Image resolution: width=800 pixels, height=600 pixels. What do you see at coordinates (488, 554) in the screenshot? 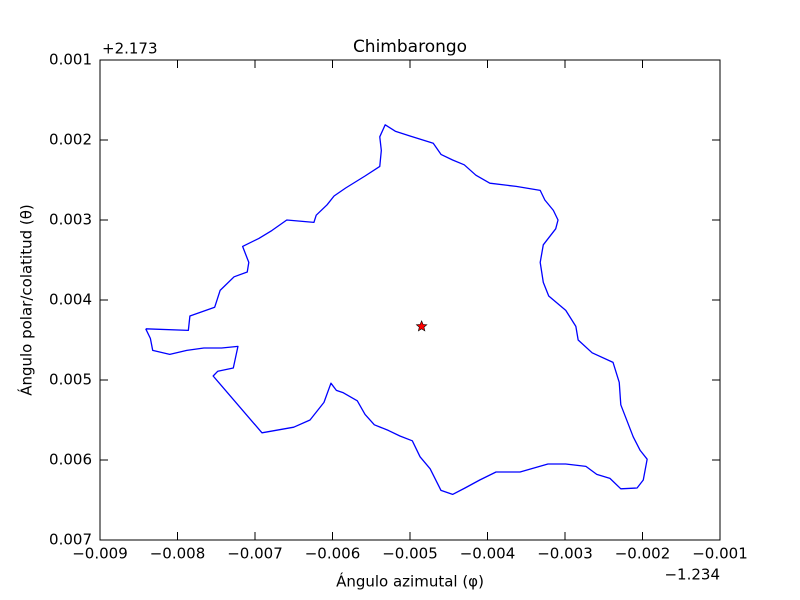
I see `x-tick-label: −0.004` at bounding box center [488, 554].